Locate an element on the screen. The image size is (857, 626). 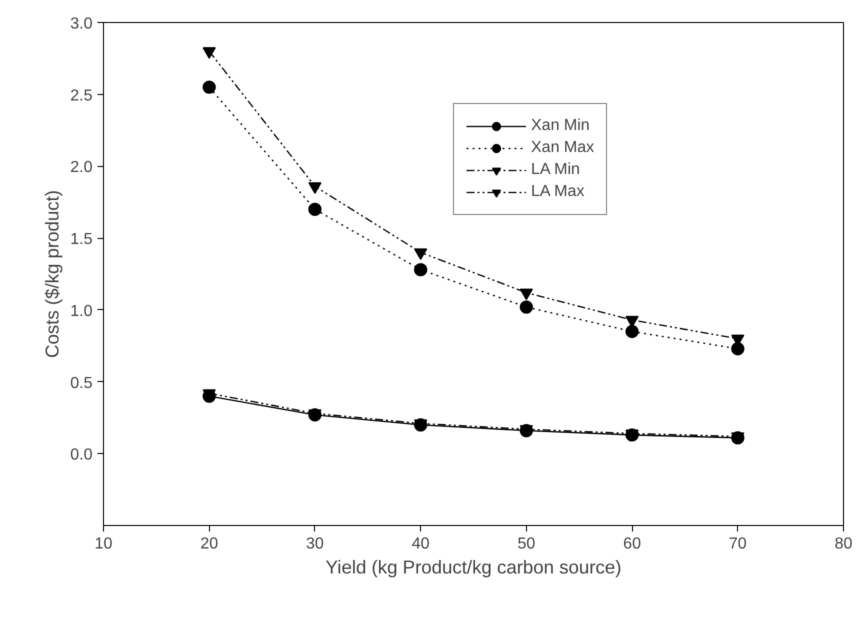
legend-label: Xan Max is located at coordinates (562, 148).